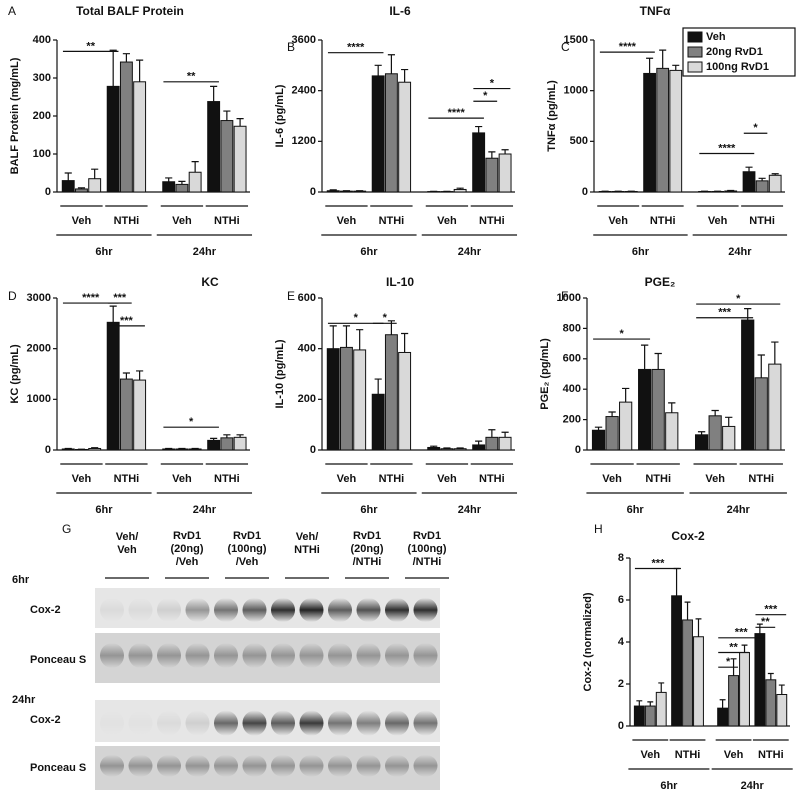 Image resolution: width=800 pixels, height=794 pixels. I want to click on significance-label: **, so click(90, 46).